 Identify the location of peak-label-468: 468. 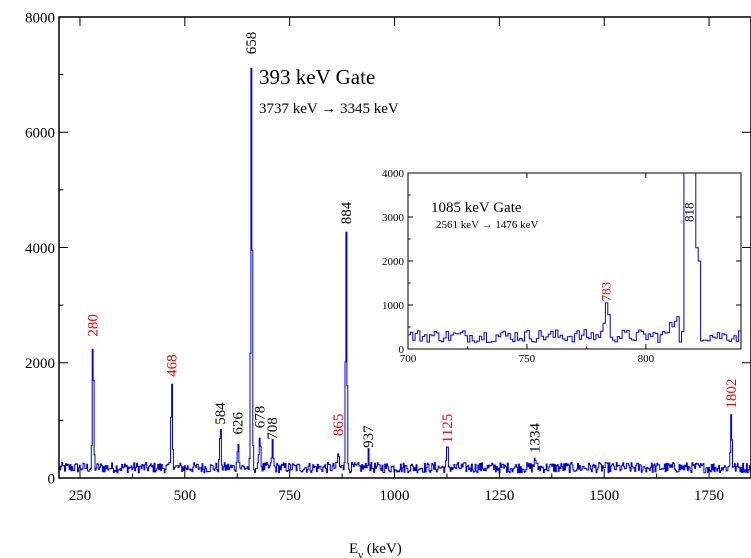
(172, 365).